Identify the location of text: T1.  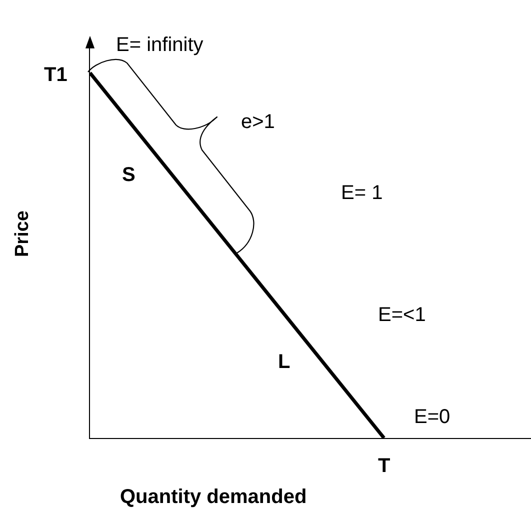
(56, 75).